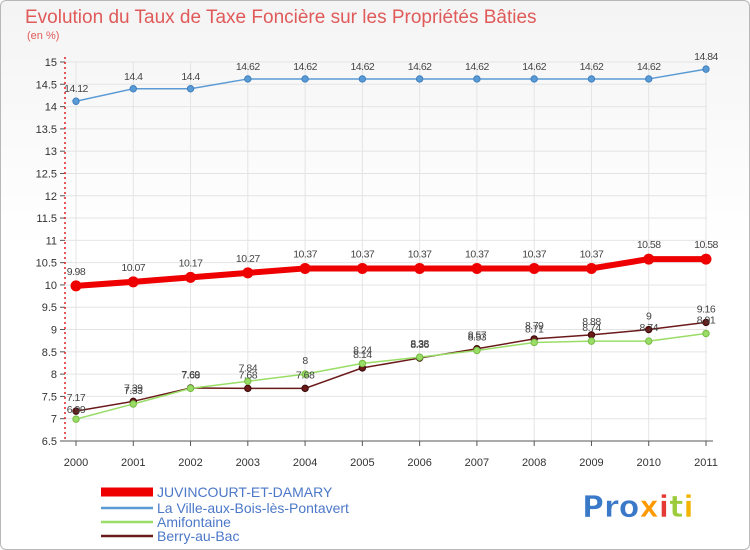  Describe the element at coordinates (76, 463) in the screenshot. I see `x-tick-label: 2000` at that location.